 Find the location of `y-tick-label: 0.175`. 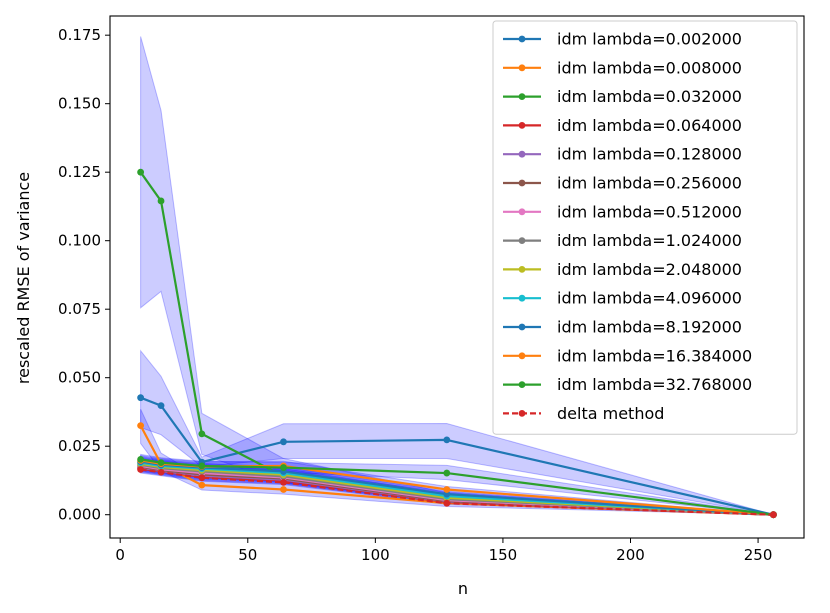

y-tick-label: 0.175 is located at coordinates (79, 35).